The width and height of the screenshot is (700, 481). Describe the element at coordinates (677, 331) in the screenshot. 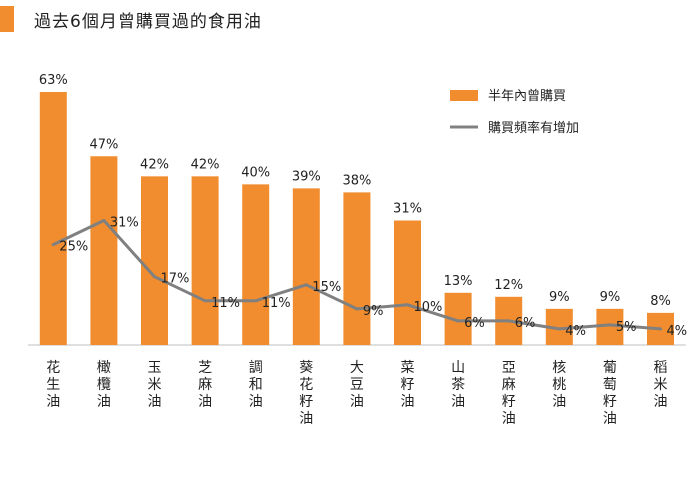

I see `line-value-label-12: 4%` at that location.